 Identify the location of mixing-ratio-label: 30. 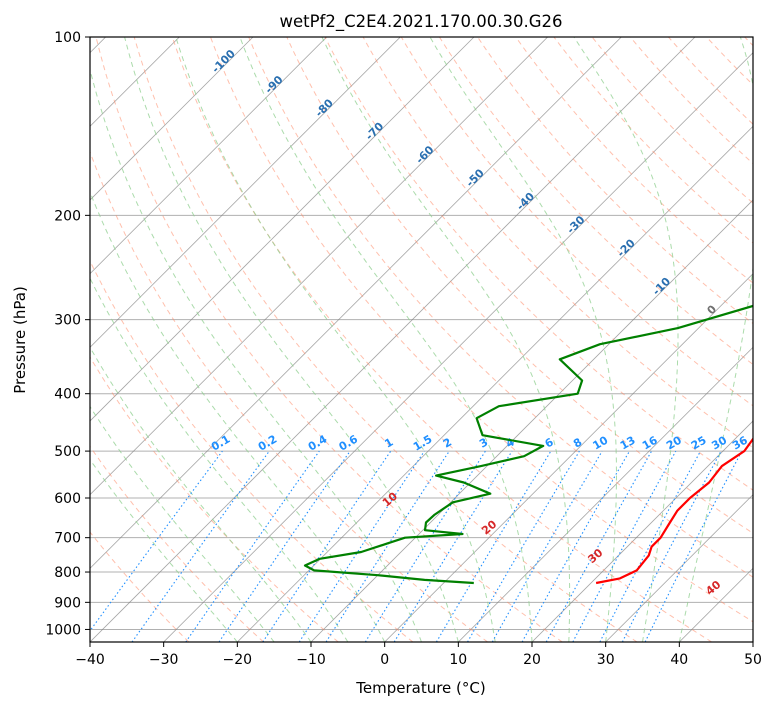
(719, 442).